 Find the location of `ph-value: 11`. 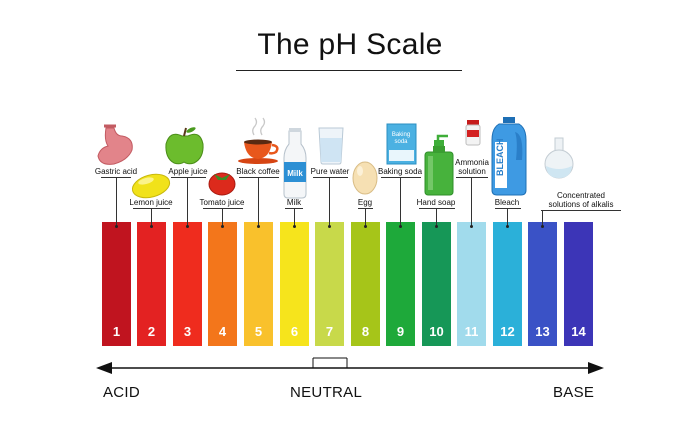

ph-value: 11 is located at coordinates (471, 331).